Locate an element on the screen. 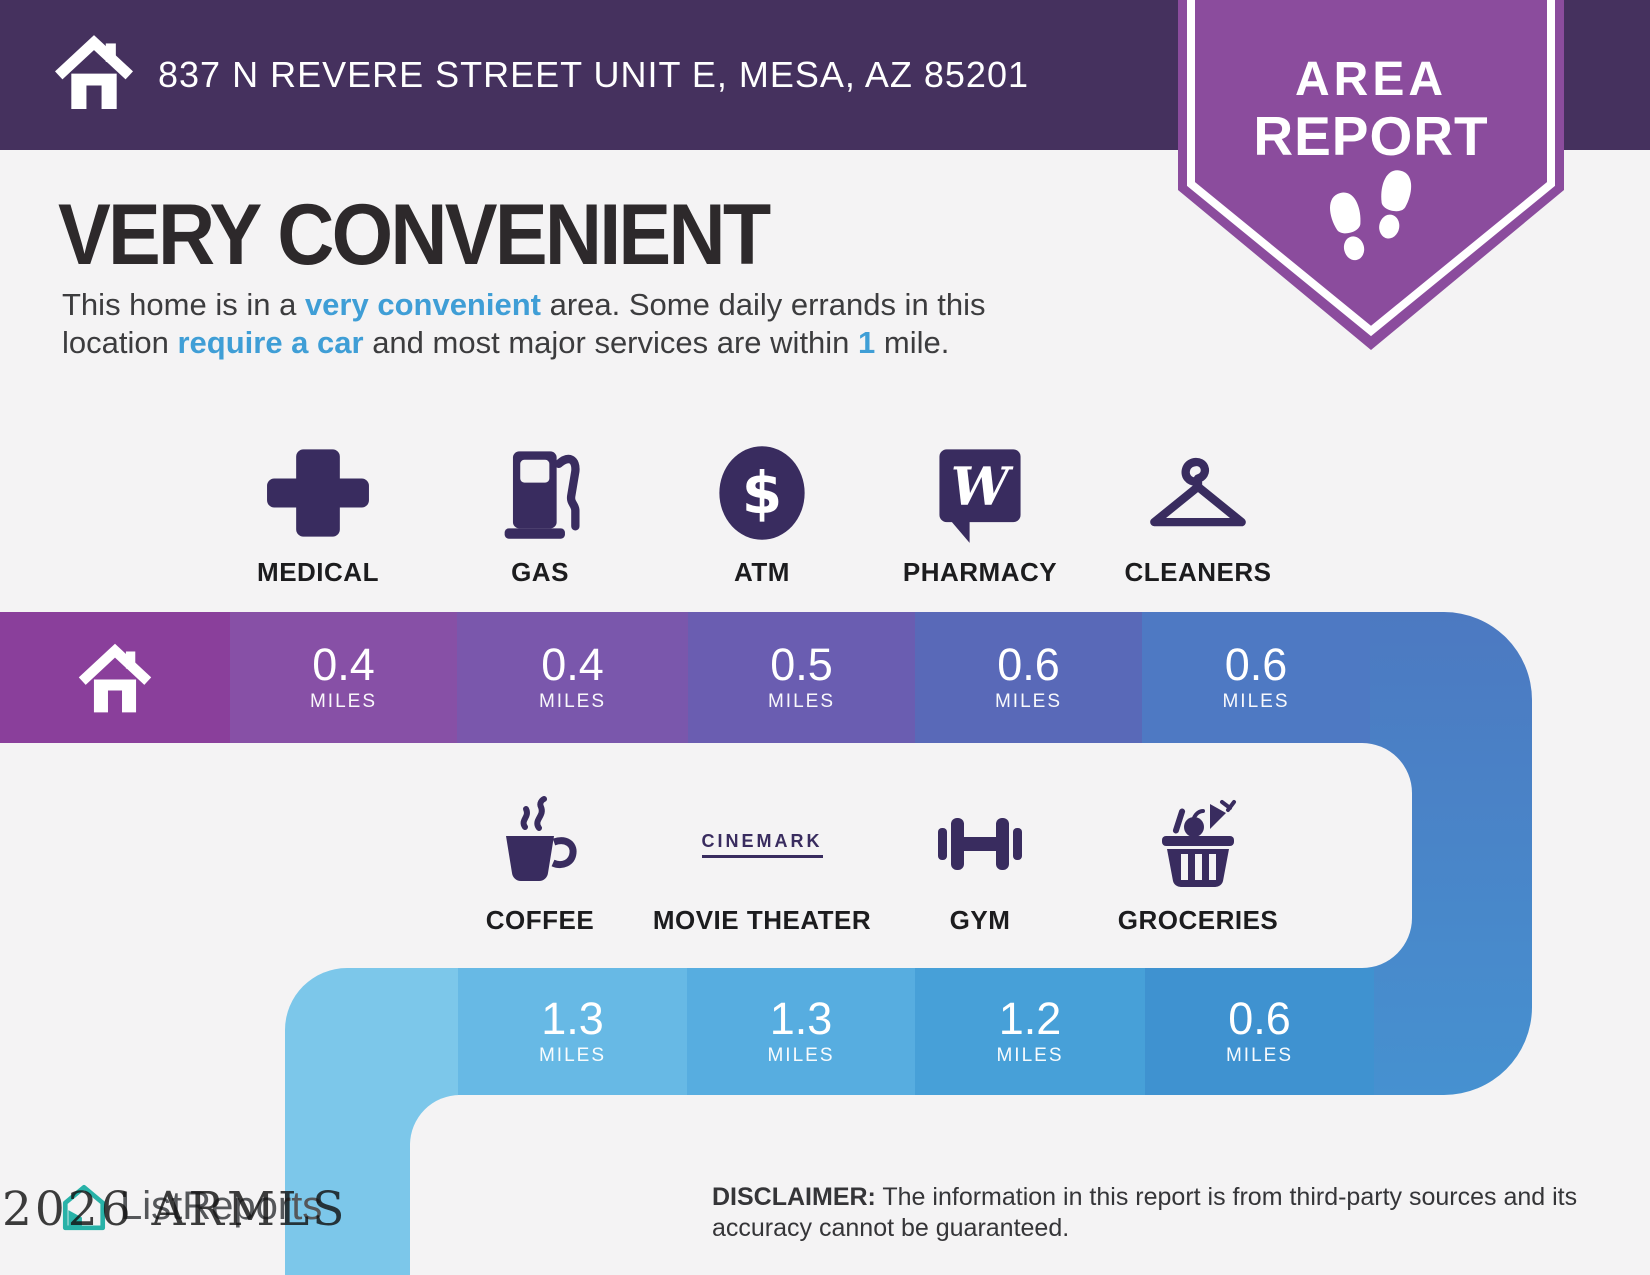 Image resolution: width=1650 pixels, height=1275 pixels. distance-cell-movie-theater: 1.3 MILES is located at coordinates (801, 1031).